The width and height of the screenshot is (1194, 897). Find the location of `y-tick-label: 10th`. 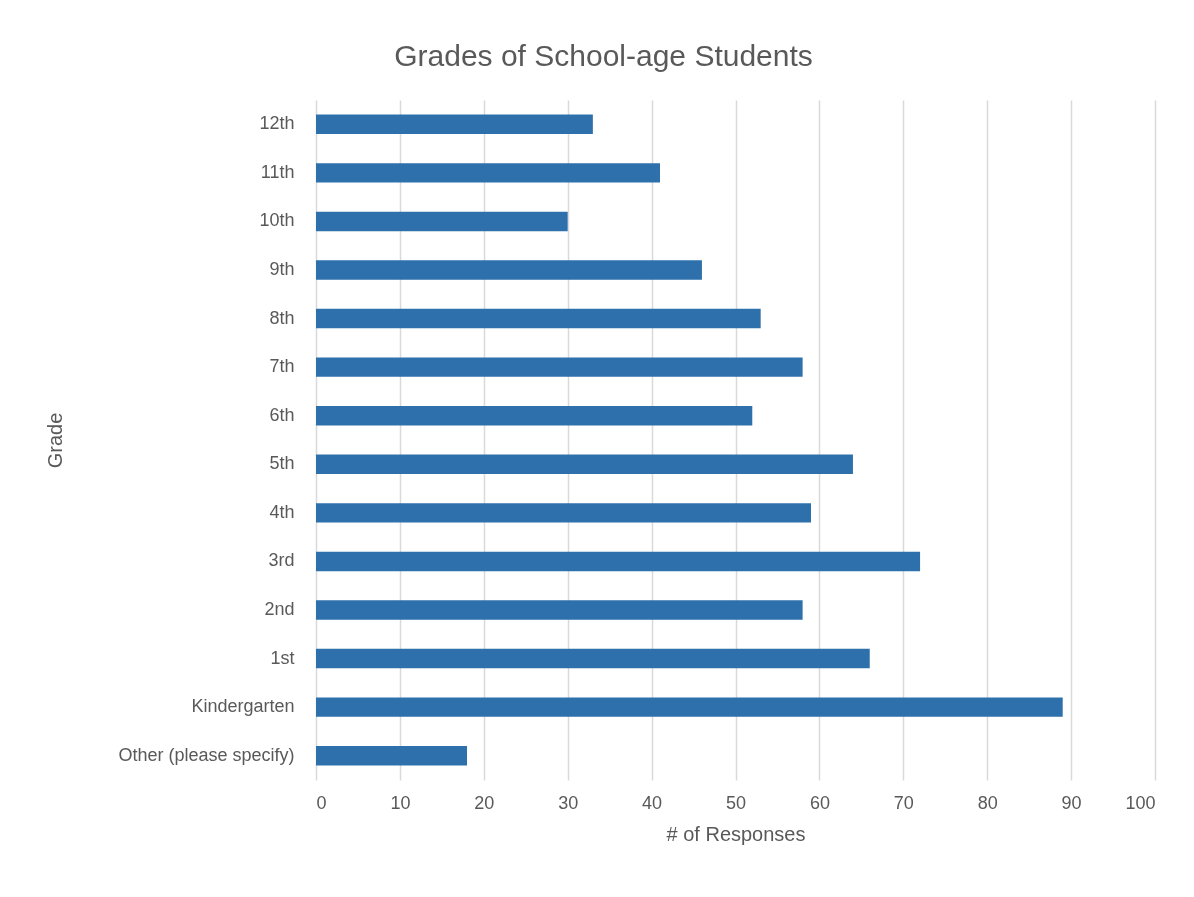

y-tick-label: 10th is located at coordinates (277, 220).